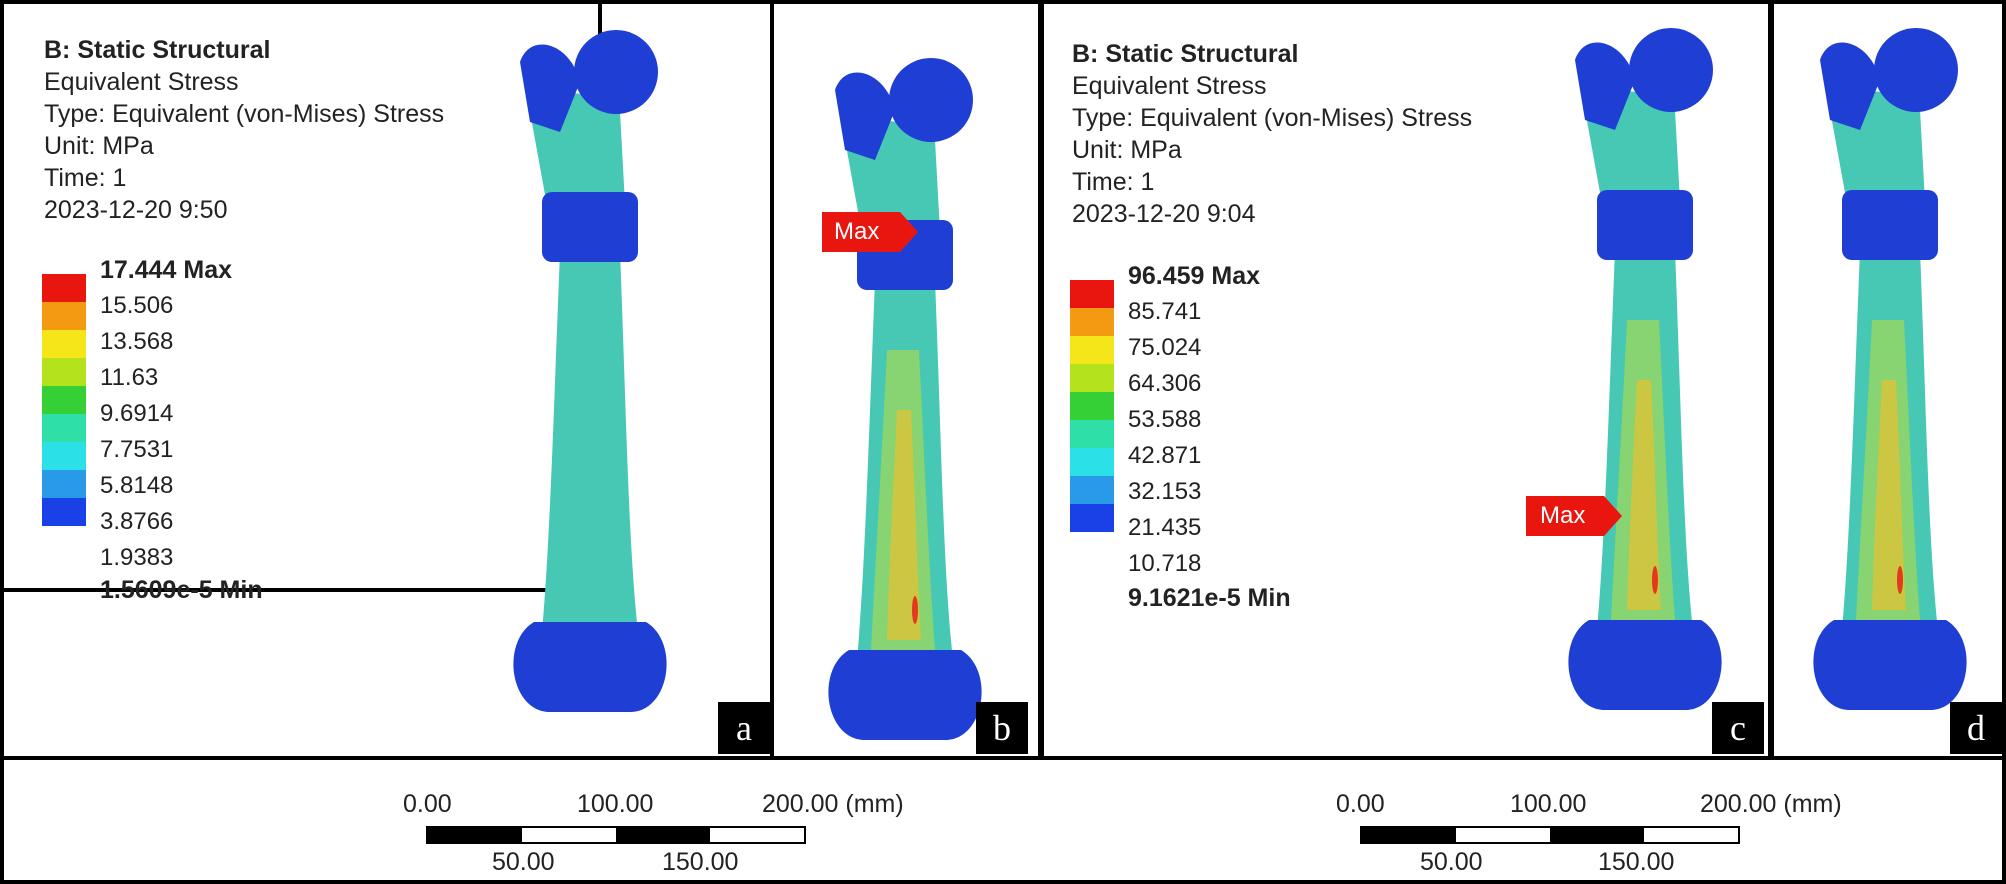 The height and width of the screenshot is (884, 2006). What do you see at coordinates (137, 557) in the screenshot?
I see `legend-level: 1.9383` at bounding box center [137, 557].